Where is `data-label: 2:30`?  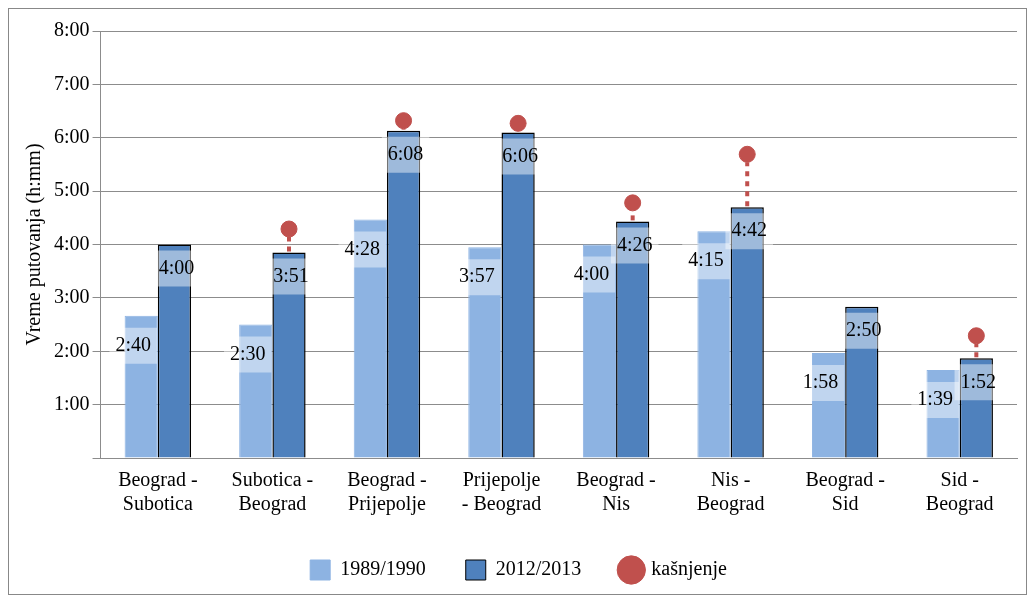
data-label: 2:30 is located at coordinates (248, 352).